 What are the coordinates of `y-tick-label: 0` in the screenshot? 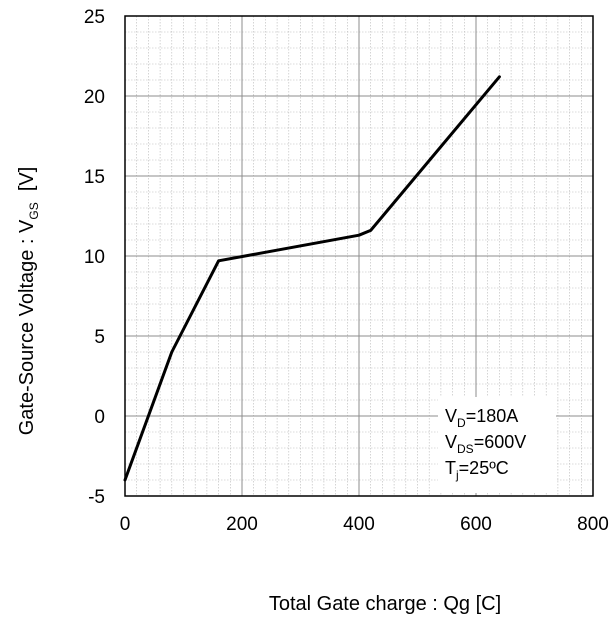 It's located at (99, 417).